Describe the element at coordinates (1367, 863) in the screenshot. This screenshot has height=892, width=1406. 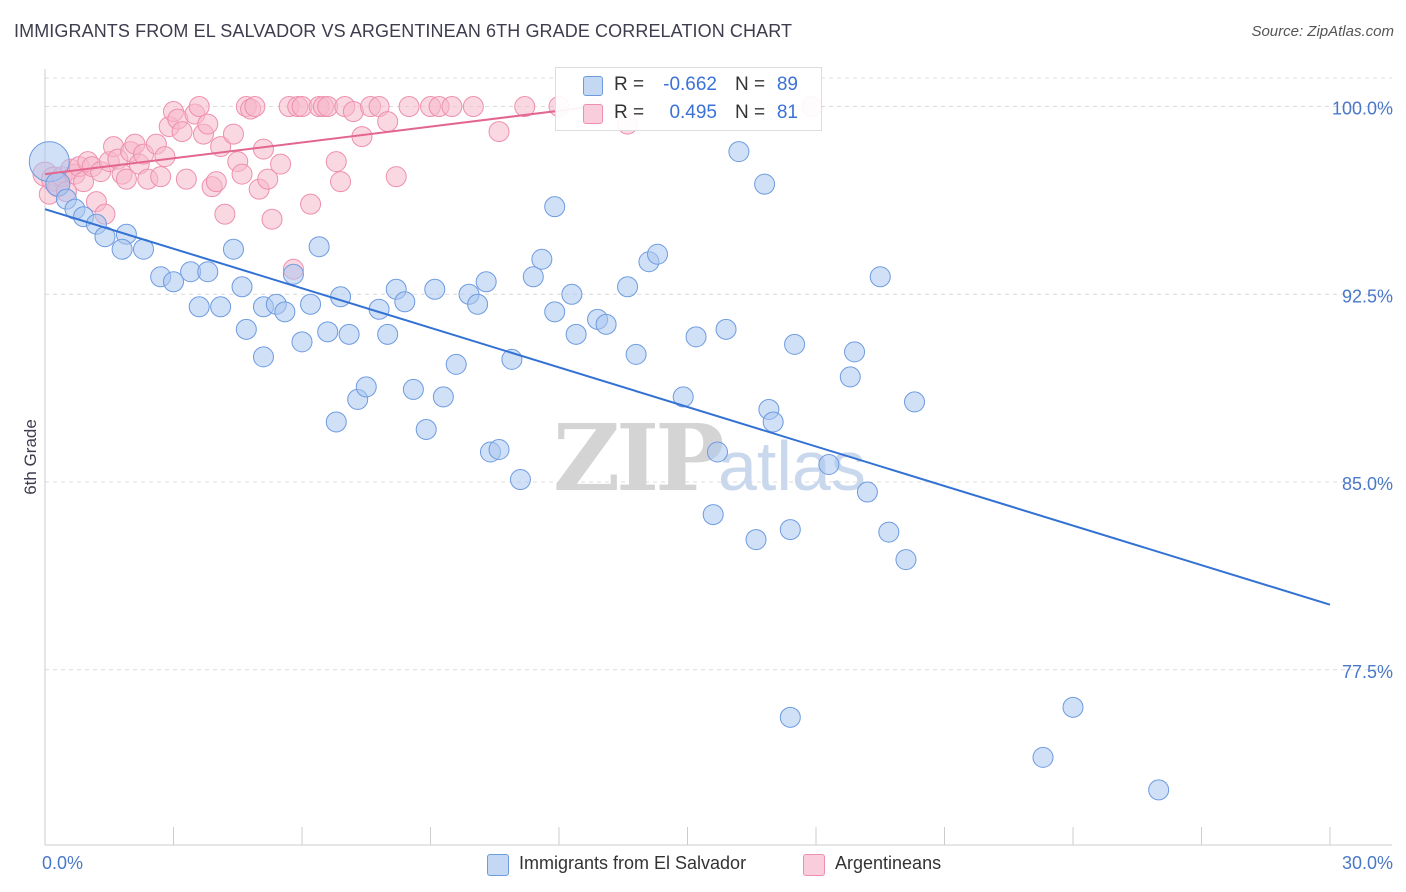
I see `x-tick-label: 30.0%` at that location.